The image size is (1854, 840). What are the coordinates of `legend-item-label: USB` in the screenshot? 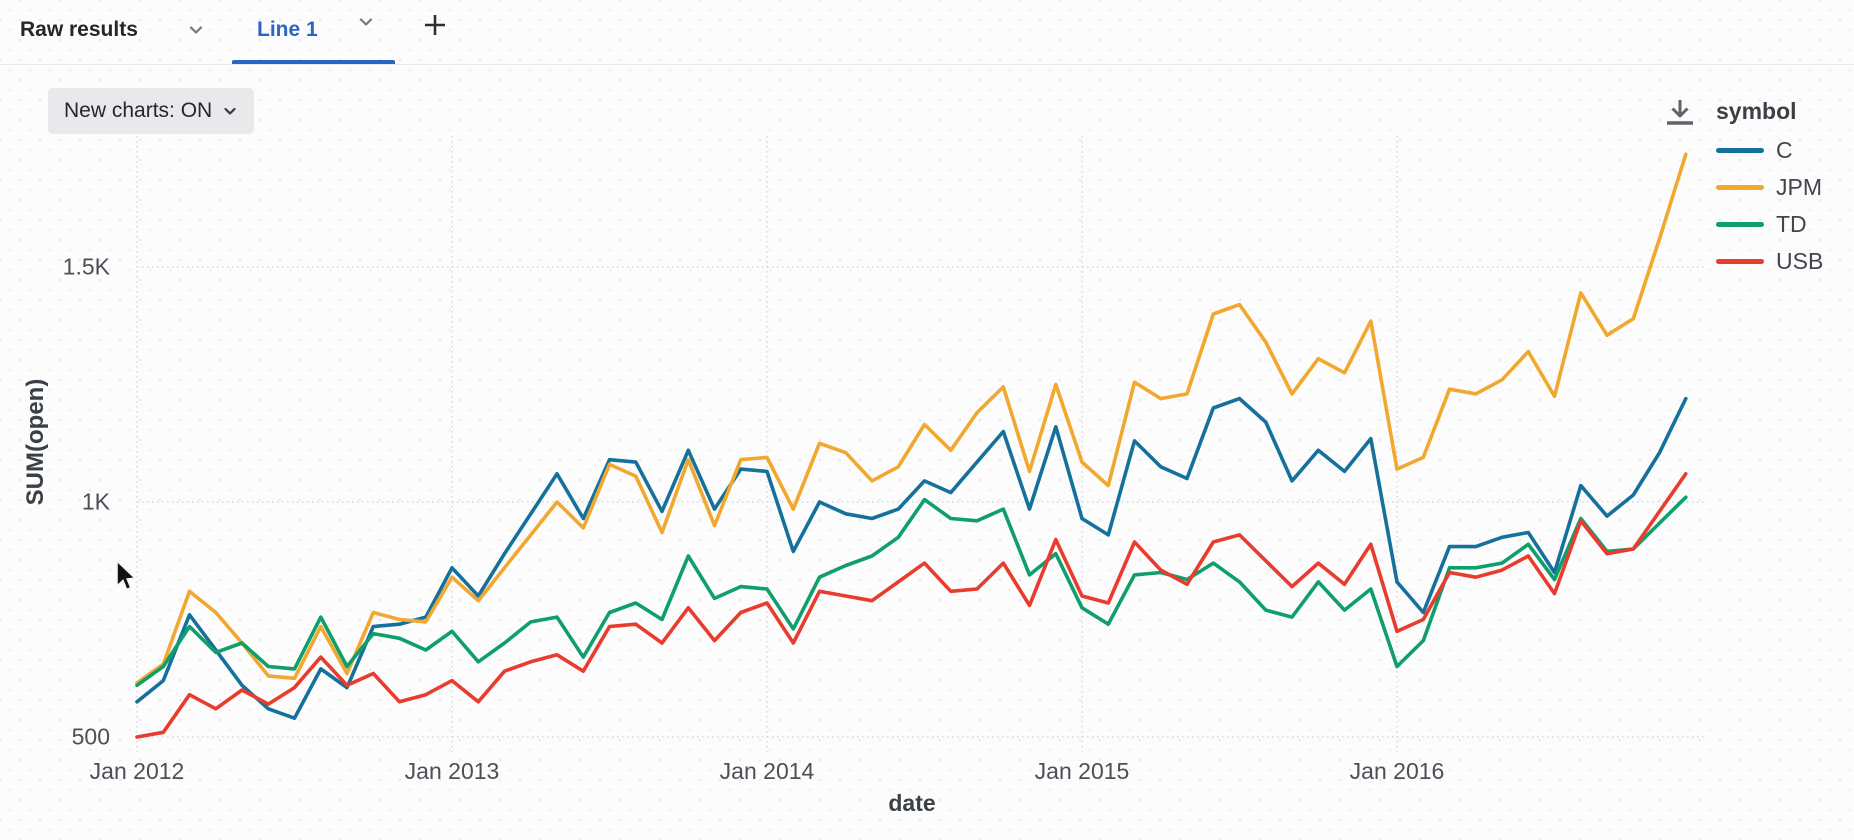 It's located at (1800, 260).